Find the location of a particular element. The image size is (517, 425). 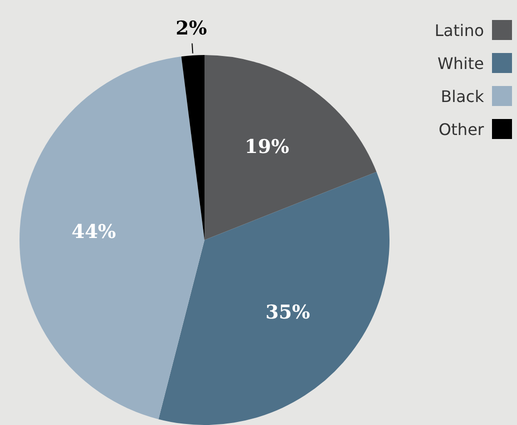

data-label: 35% is located at coordinates (288, 312).